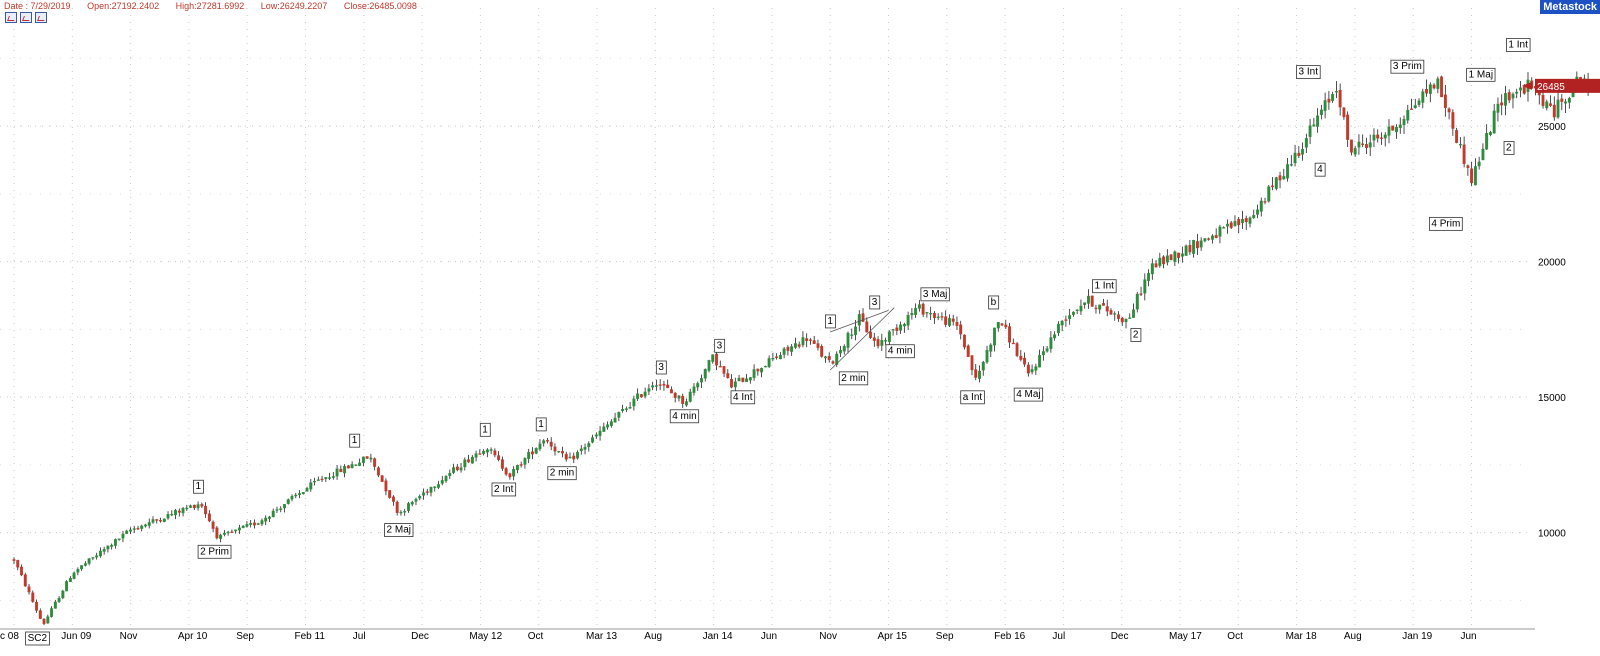  I want to click on y-tick-label: 20000, so click(1552, 263).